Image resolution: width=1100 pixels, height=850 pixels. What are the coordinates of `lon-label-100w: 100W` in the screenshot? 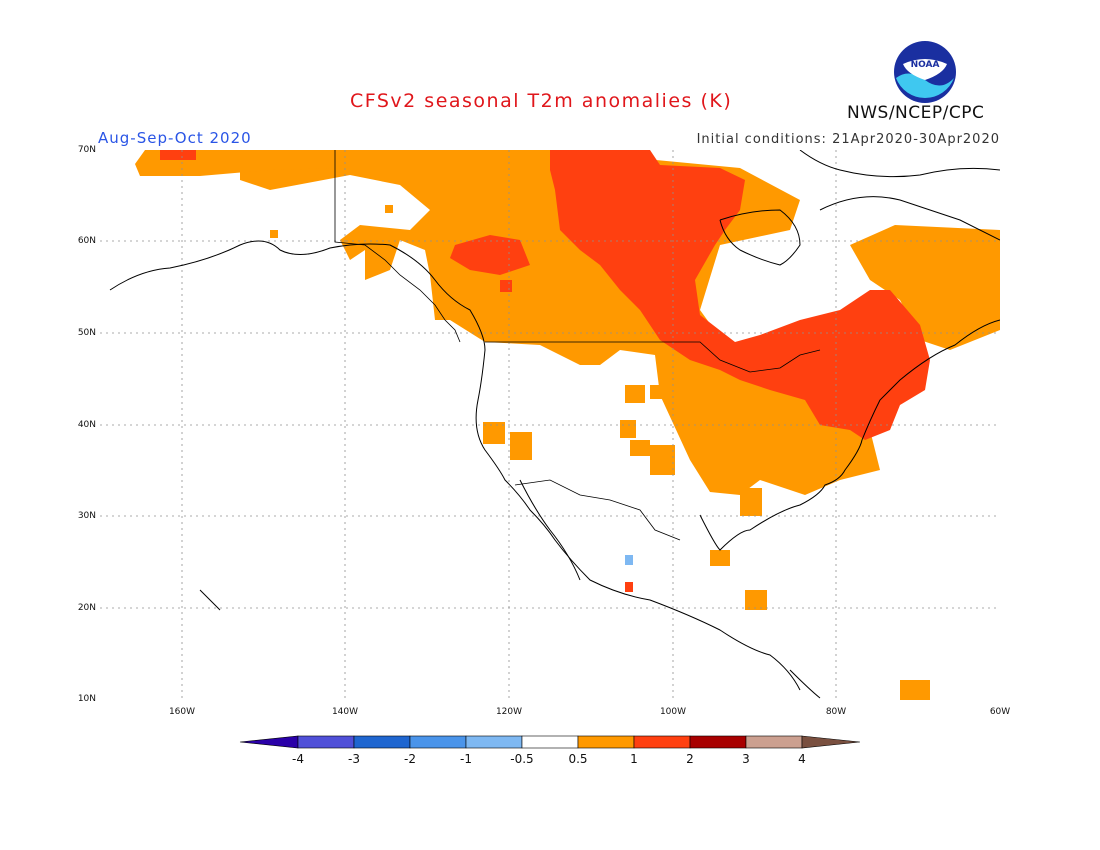 It's located at (673, 712).